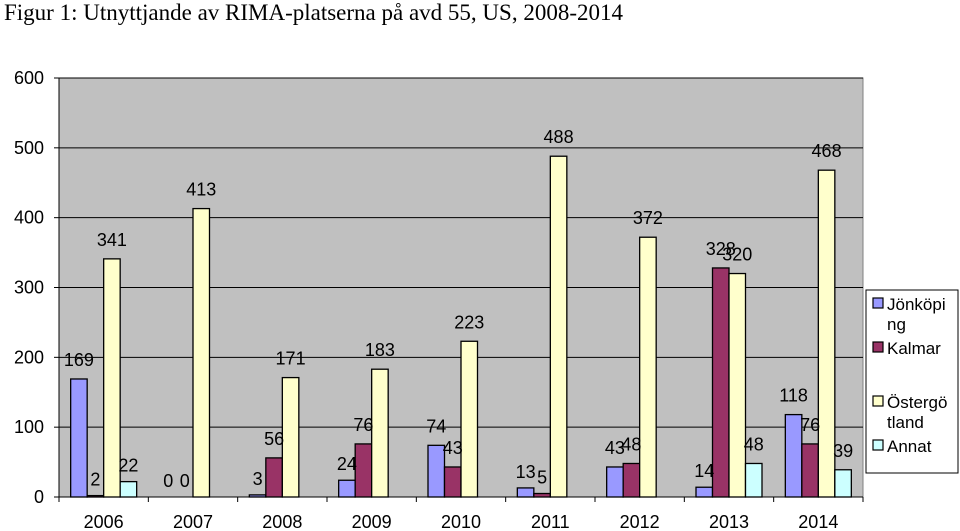  Describe the element at coordinates (29, 148) in the screenshot. I see `y-tick-label: 500` at that location.